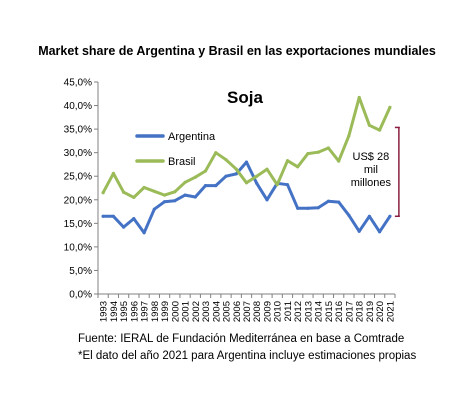  What do you see at coordinates (192, 137) in the screenshot?
I see `legend-label-argentina: Argentina` at bounding box center [192, 137].